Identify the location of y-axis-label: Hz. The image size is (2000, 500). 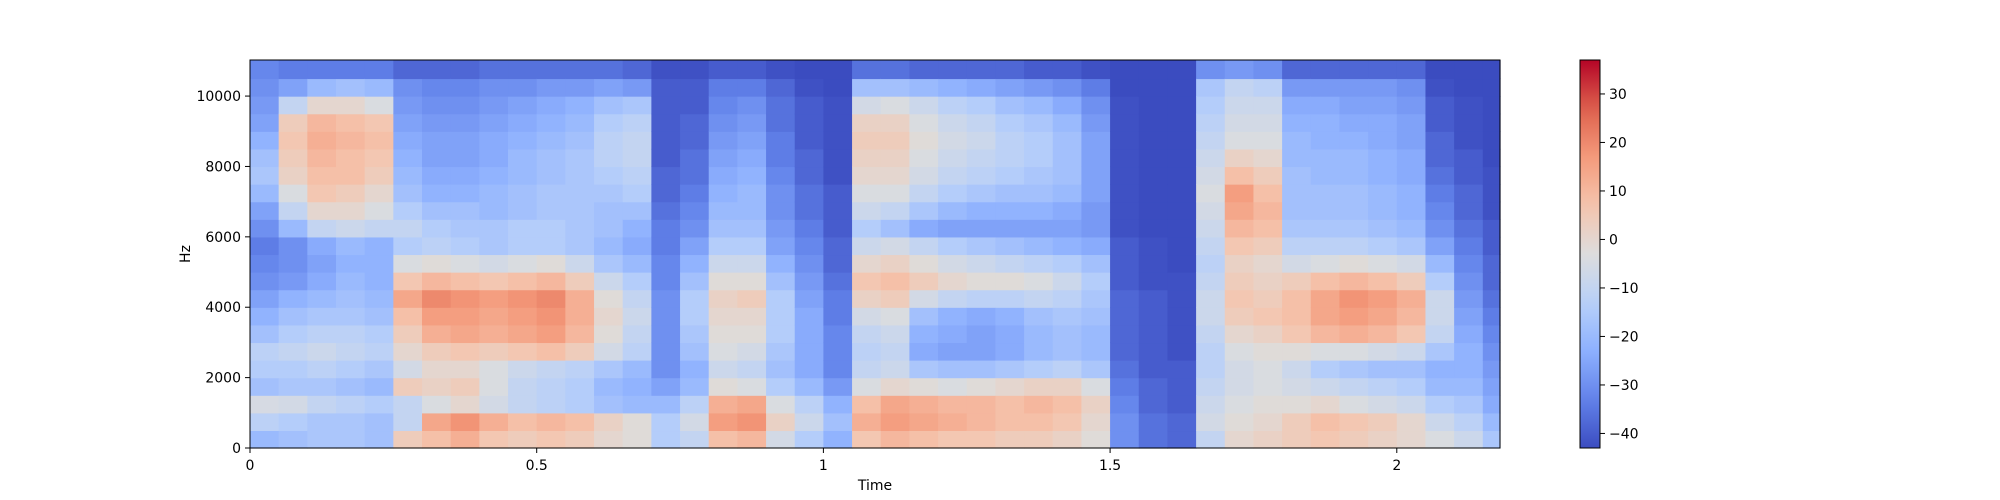
(186, 254).